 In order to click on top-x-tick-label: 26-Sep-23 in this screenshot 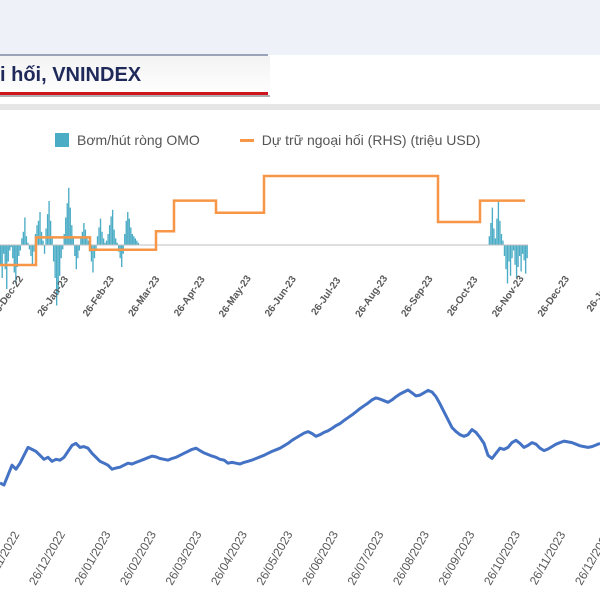, I will do `click(417, 296)`.